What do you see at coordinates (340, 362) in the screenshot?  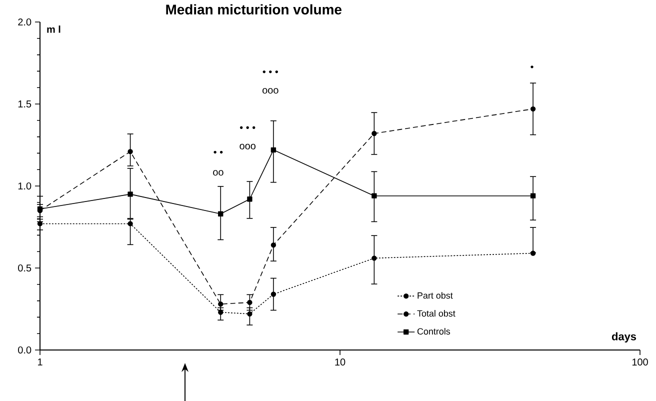 I see `x-tick-label: 10` at bounding box center [340, 362].